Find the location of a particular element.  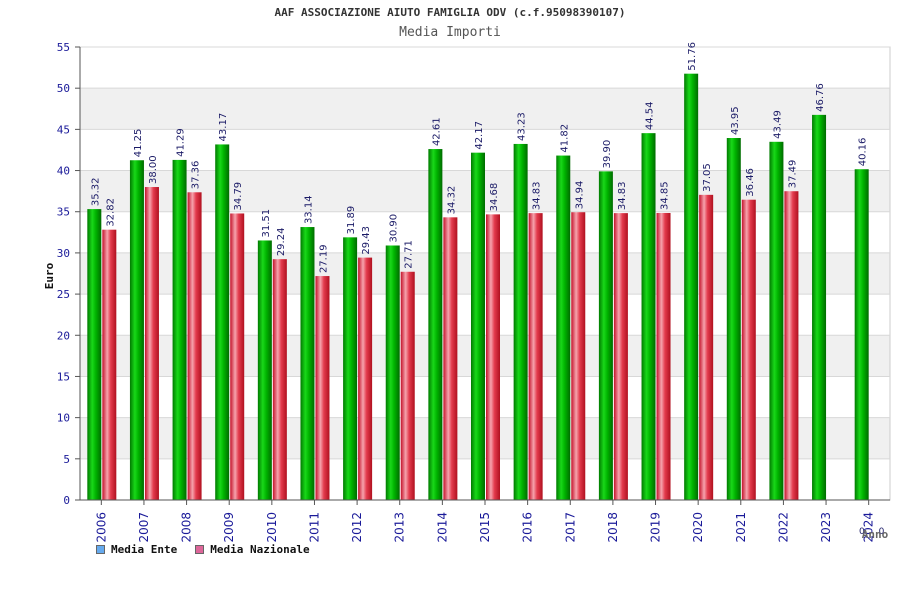

y-tick-label: 55 is located at coordinates (63, 47).